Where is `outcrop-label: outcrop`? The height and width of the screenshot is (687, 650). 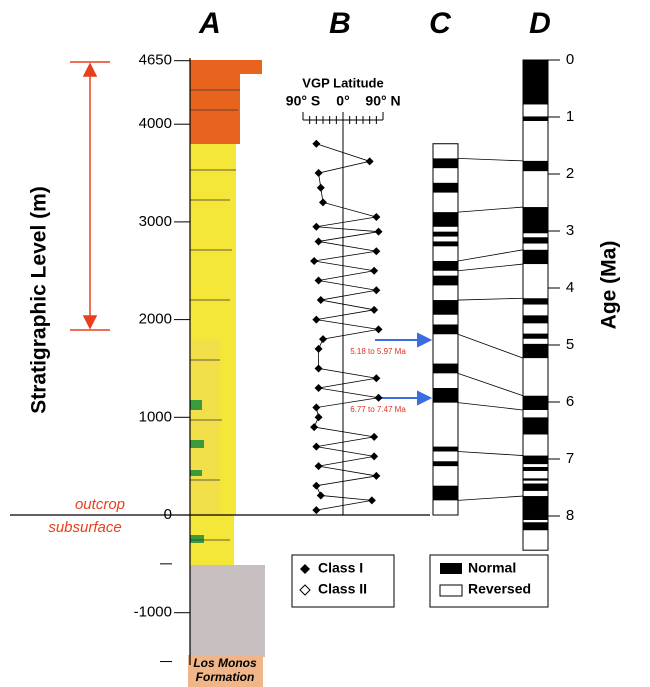 outcrop-label: outcrop is located at coordinates (100, 504).